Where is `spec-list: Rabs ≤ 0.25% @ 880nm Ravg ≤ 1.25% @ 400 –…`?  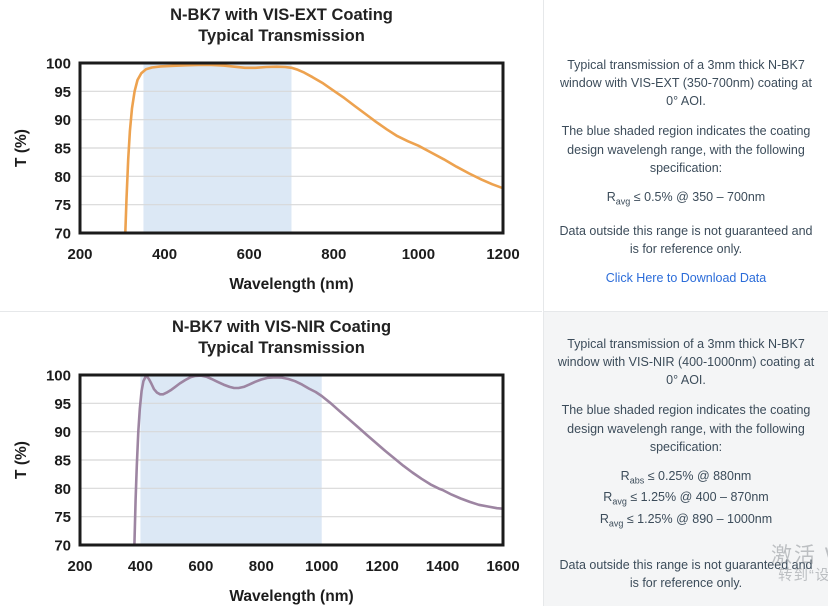
spec-list: Rabs ≤ 0.25% @ 880nm Ravg ≤ 1.25% @ 400 –… is located at coordinates (686, 500).